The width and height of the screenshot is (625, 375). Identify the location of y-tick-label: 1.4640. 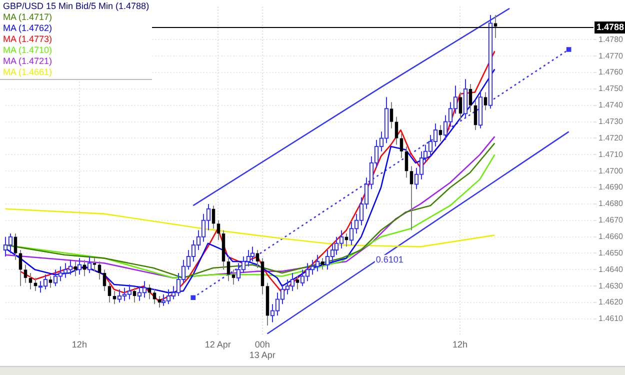
(611, 269).